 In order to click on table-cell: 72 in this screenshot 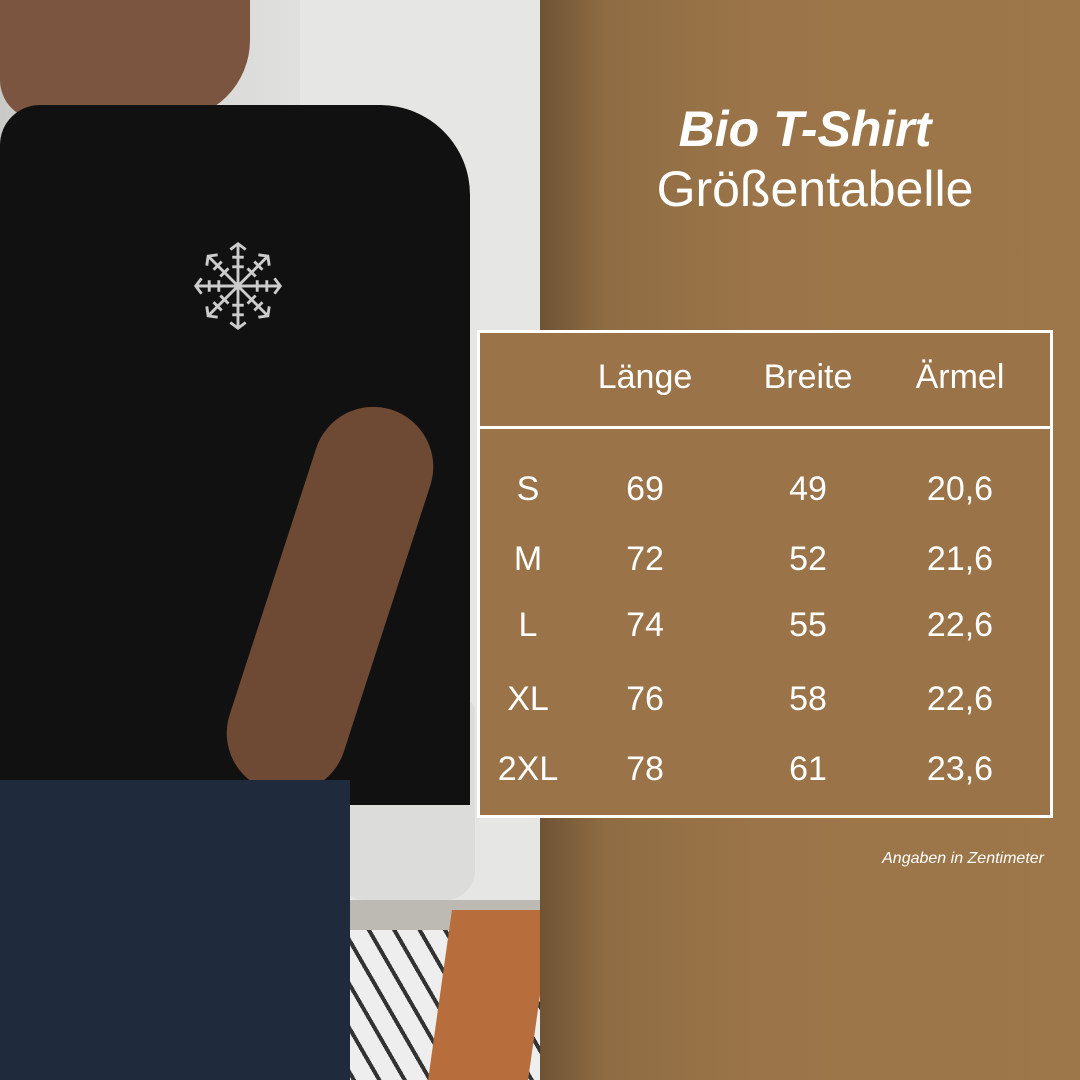, I will do `click(645, 559)`.